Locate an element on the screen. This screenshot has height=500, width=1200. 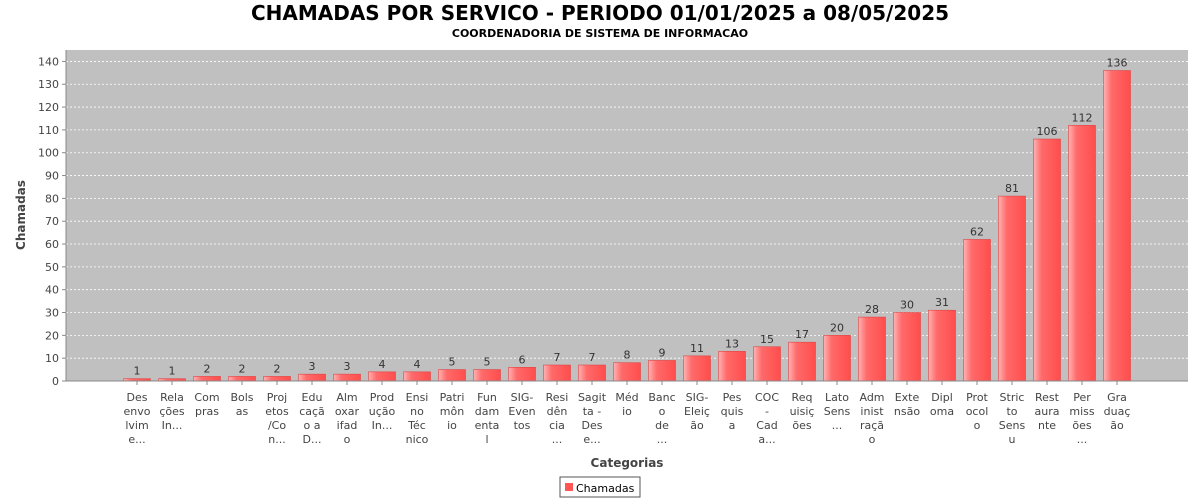
data-label: 30 is located at coordinates (907, 305).